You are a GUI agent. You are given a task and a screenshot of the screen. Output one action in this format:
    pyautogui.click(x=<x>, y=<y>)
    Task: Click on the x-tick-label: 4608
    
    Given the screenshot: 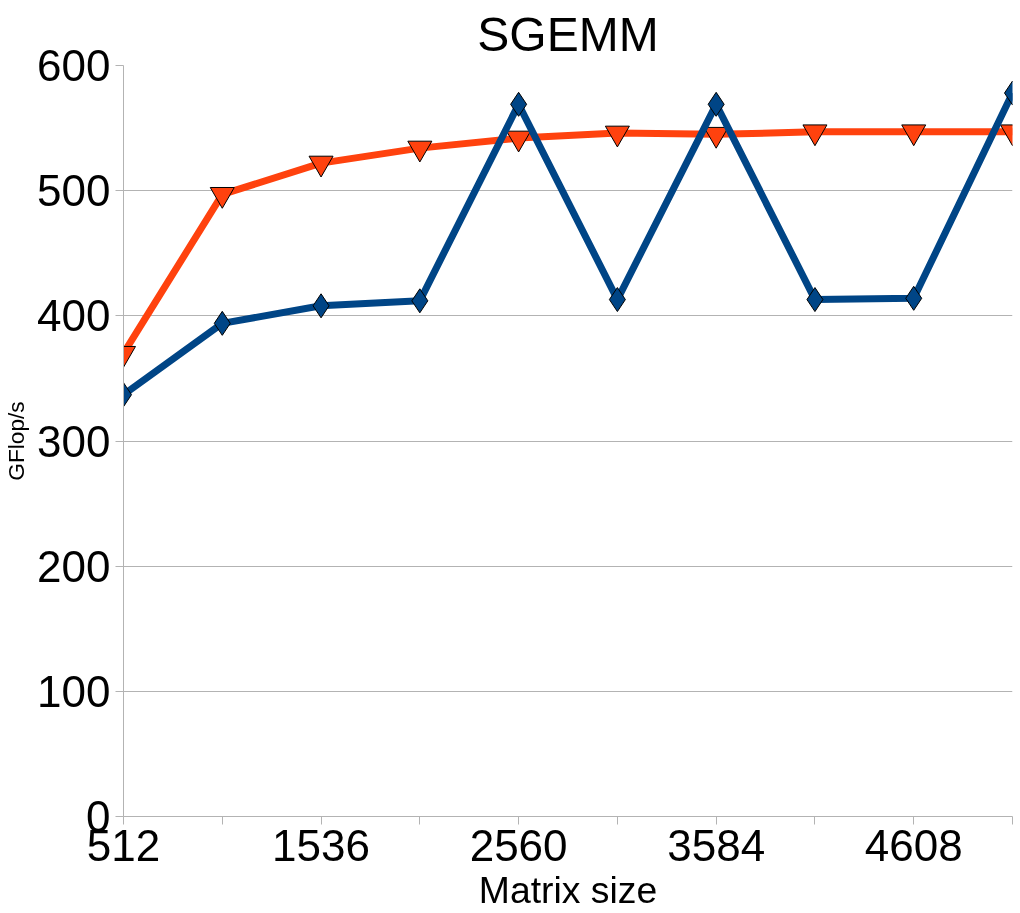 What is the action you would take?
    pyautogui.click(x=913, y=845)
    